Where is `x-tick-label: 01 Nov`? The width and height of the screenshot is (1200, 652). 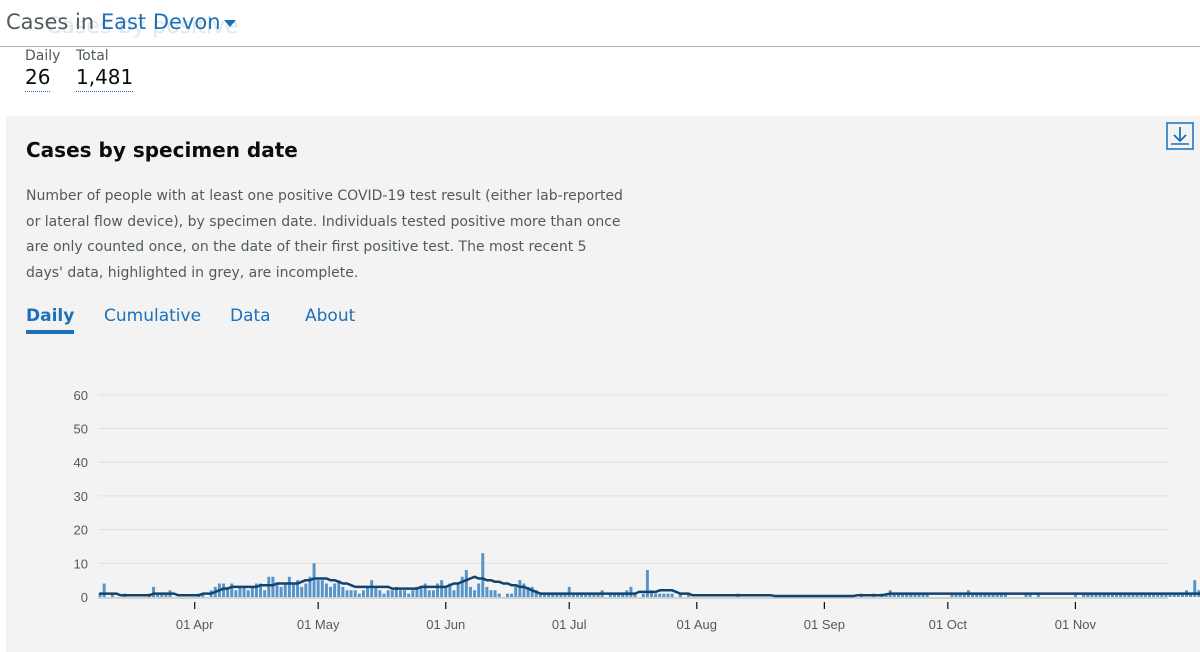 x-tick-label: 01 Nov is located at coordinates (1076, 624).